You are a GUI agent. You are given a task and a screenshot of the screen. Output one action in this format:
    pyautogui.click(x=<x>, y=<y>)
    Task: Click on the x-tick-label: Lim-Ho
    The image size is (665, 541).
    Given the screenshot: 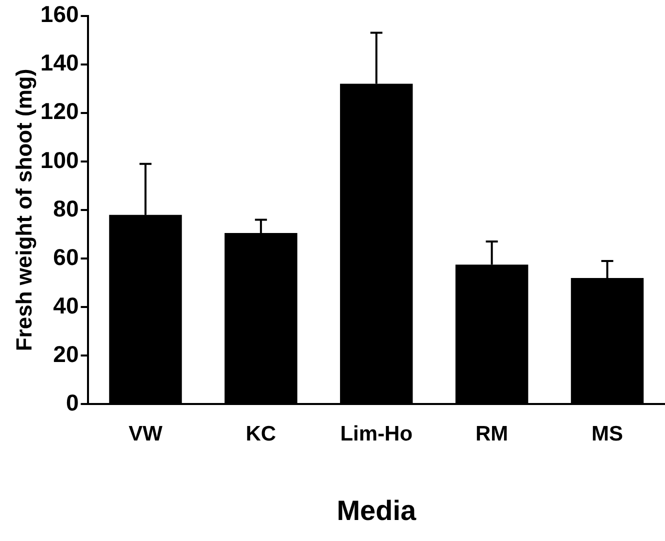 What is the action you would take?
    pyautogui.click(x=376, y=434)
    